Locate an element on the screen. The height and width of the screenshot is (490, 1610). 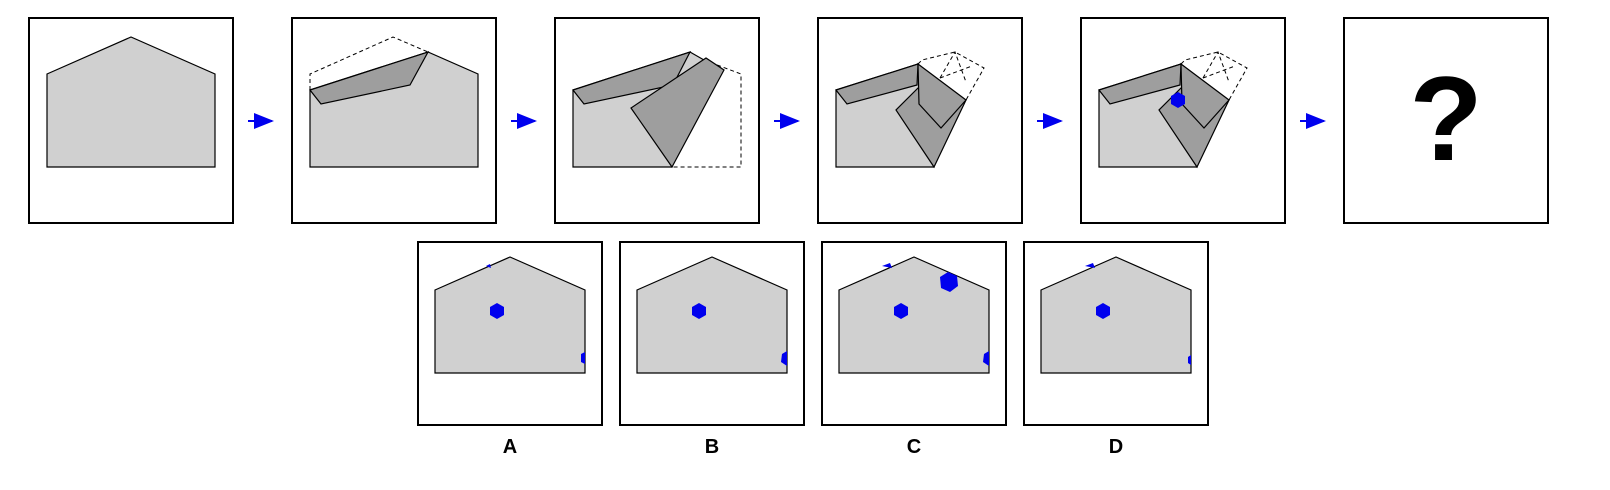
step-5-panel is located at coordinates (1183, 120).